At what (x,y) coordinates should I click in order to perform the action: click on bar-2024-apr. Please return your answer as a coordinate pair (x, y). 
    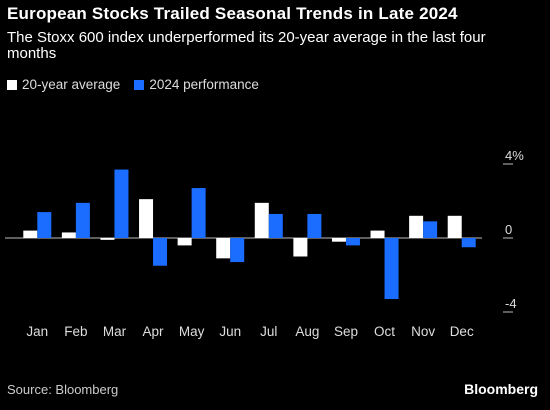
    Looking at the image, I should click on (160, 252).